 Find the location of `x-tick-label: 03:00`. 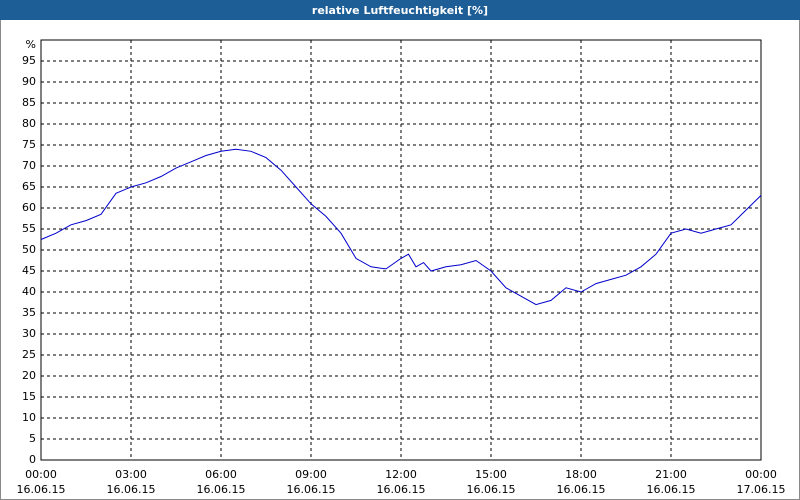

x-tick-label: 03:00 is located at coordinates (131, 474).